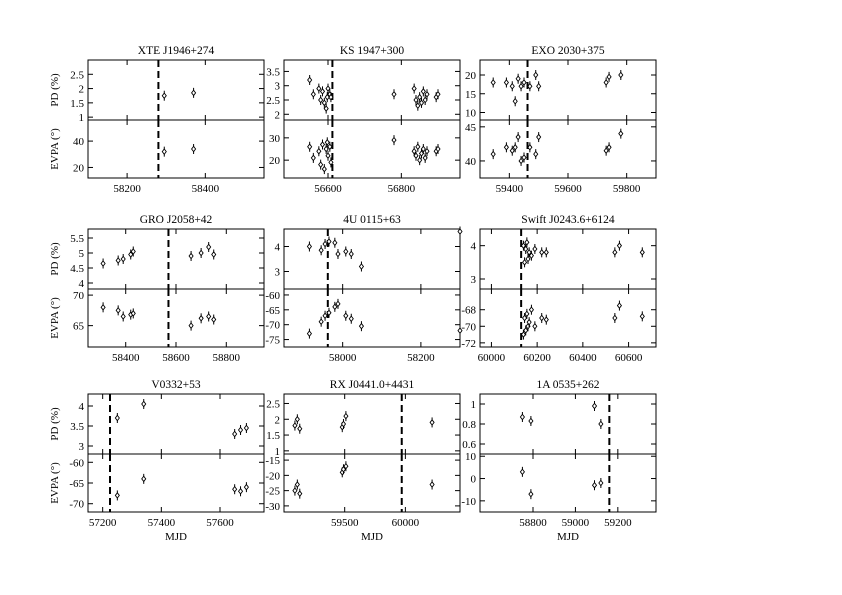 The image size is (842, 595). Describe the element at coordinates (55, 90) in the screenshot. I see `pd-axis-label: PD (%)` at that location.